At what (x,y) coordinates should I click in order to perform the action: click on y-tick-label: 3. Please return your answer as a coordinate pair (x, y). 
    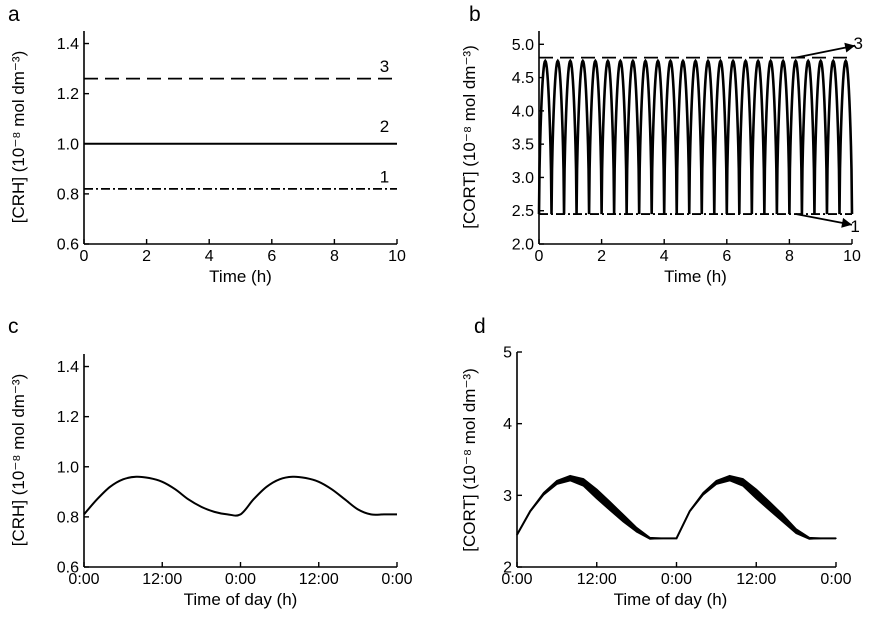
    Looking at the image, I should click on (507, 496).